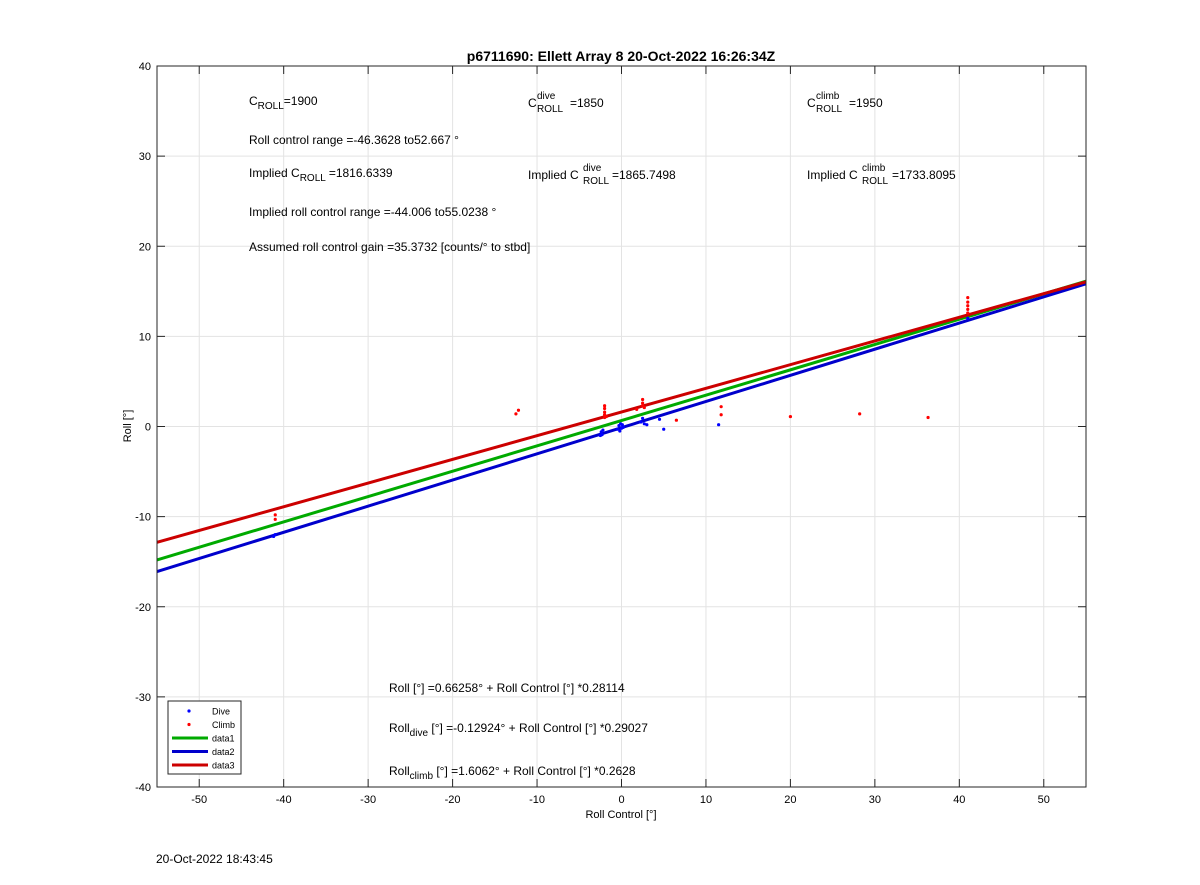 The height and width of the screenshot is (885, 1200). What do you see at coordinates (223, 739) in the screenshot?
I see `legend-label-data1: data1` at bounding box center [223, 739].